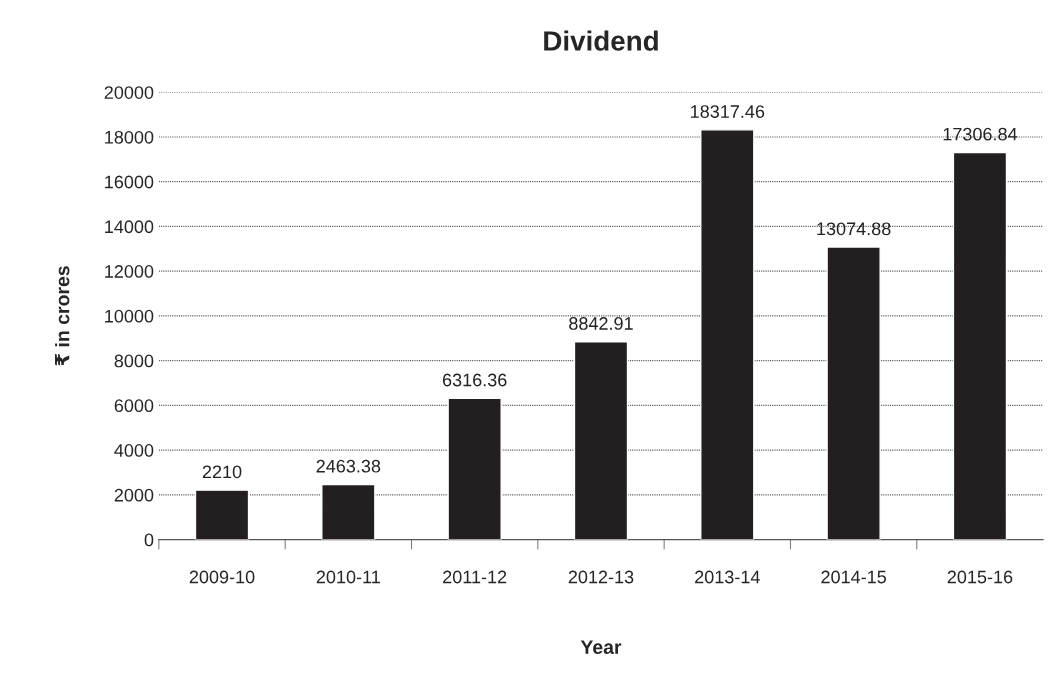 Image resolution: width=1059 pixels, height=683 pixels. I want to click on x-axis-title: Year, so click(601, 647).